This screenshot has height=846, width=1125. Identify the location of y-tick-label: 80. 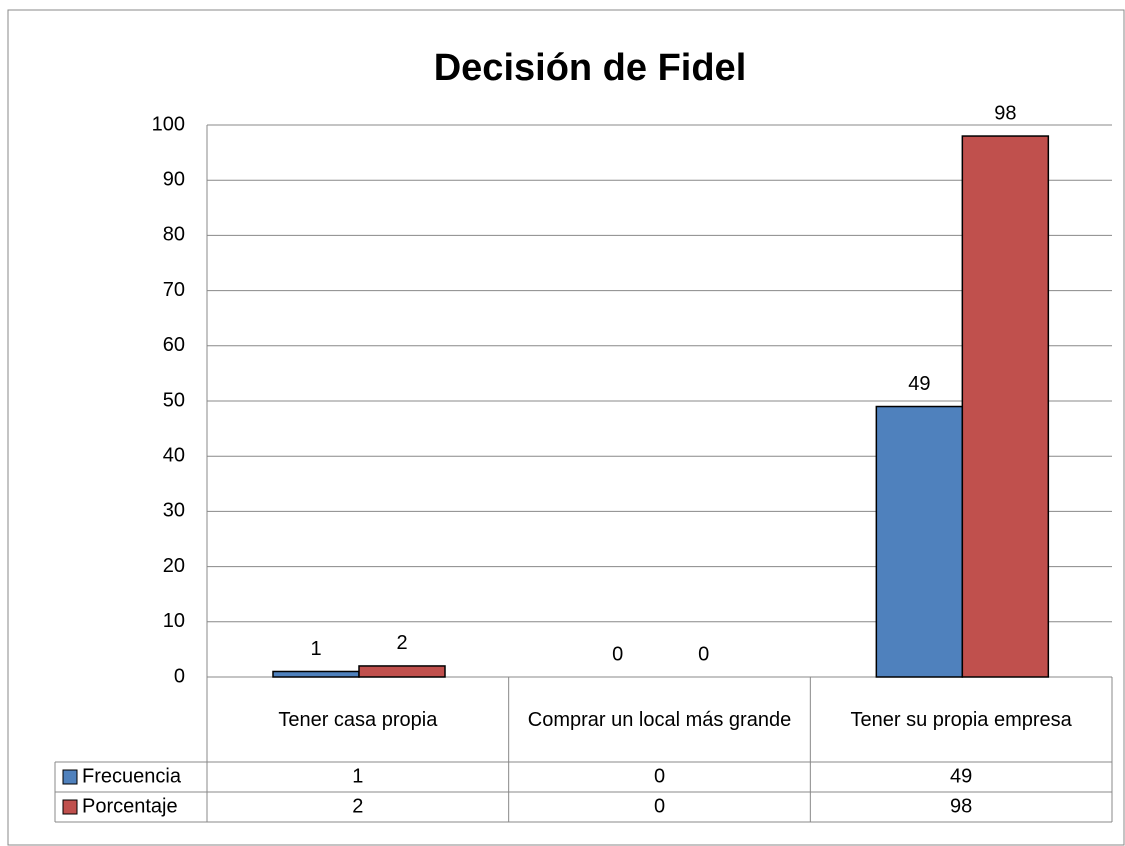
(174, 235).